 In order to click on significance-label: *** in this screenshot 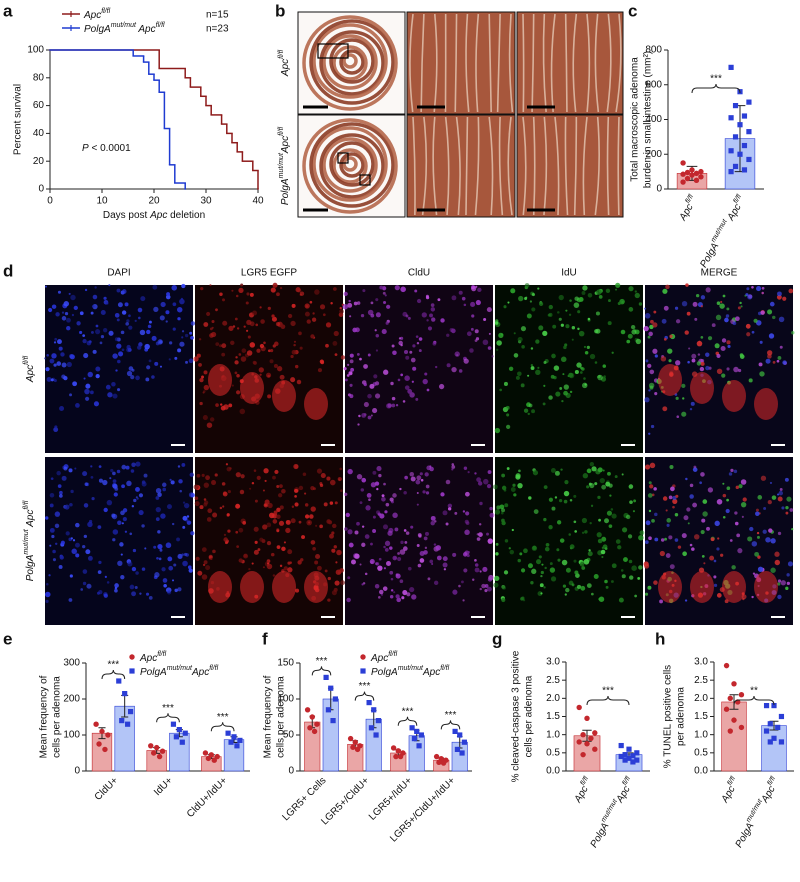, I will do `click(113, 665)`.